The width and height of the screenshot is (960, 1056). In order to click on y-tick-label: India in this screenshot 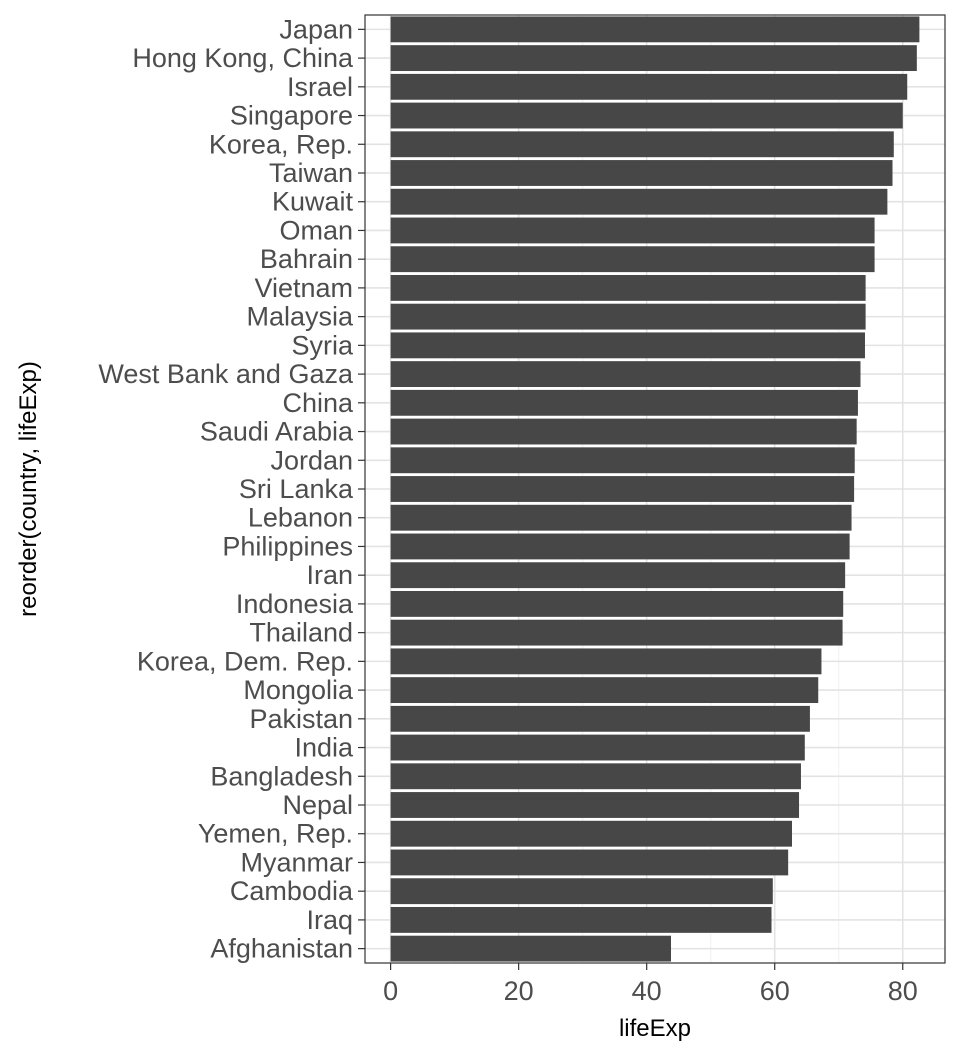, I will do `click(324, 748)`.